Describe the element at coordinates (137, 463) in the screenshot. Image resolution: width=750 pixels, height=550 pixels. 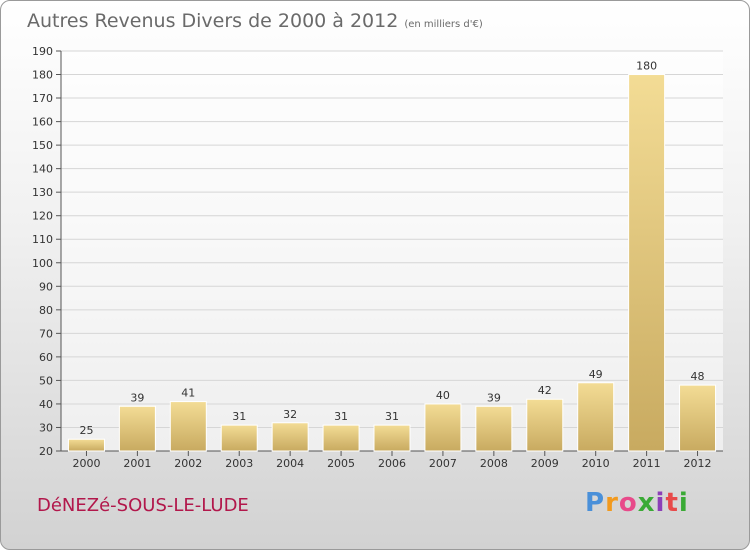
I see `x-tick-label: 2001` at that location.